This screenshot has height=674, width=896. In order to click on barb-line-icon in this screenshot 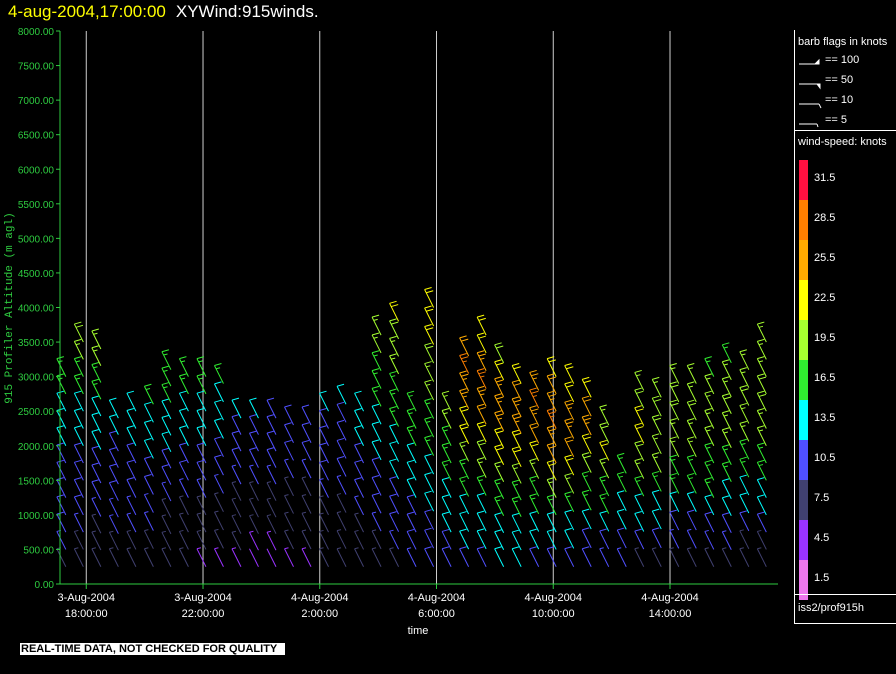, I will do `click(820, 106)`.